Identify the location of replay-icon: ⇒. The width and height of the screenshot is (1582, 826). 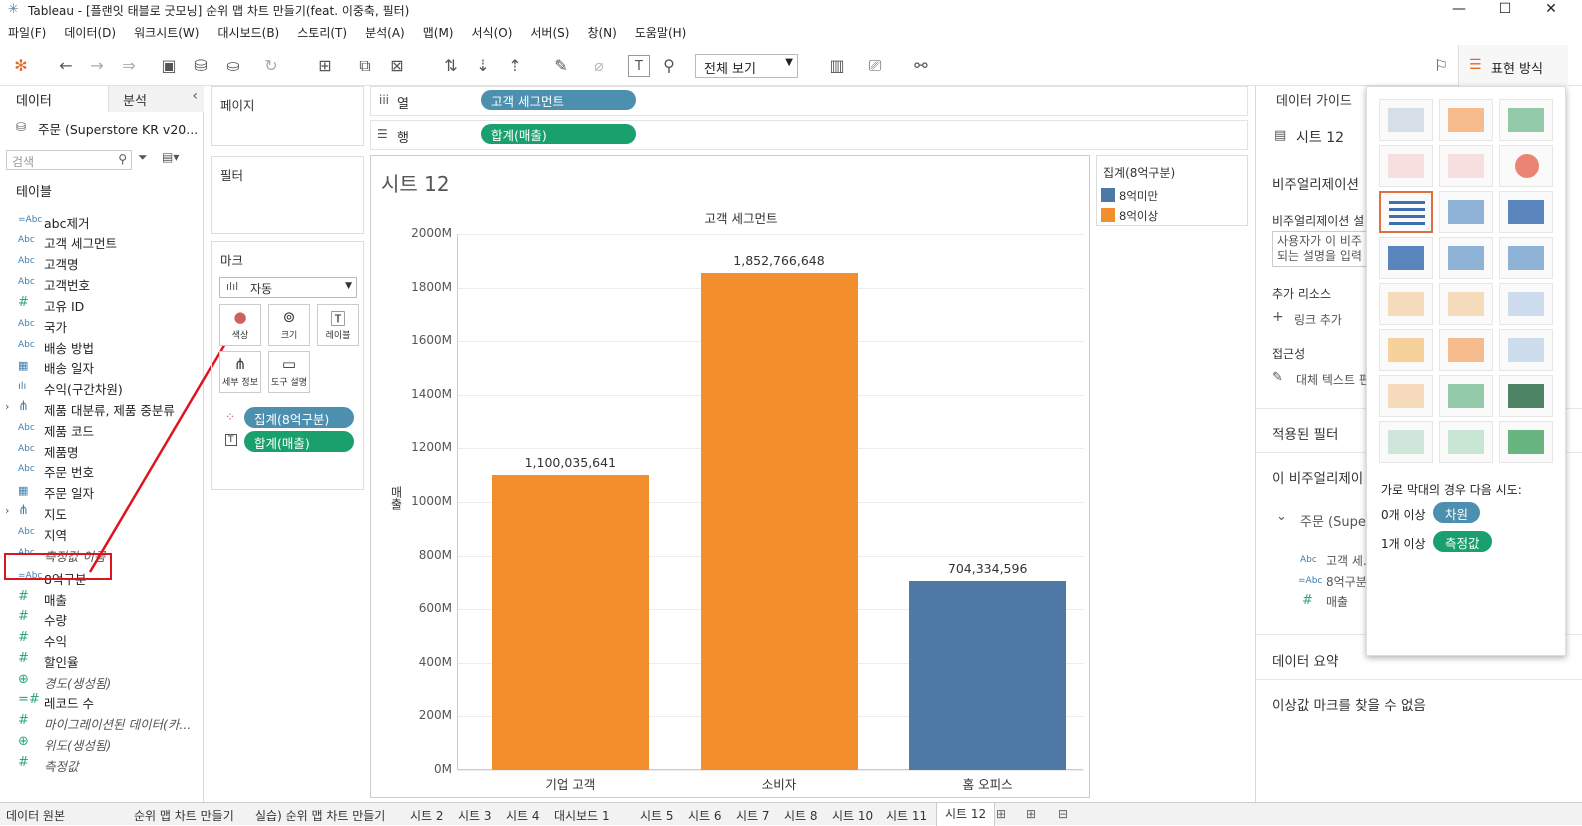
(129, 65).